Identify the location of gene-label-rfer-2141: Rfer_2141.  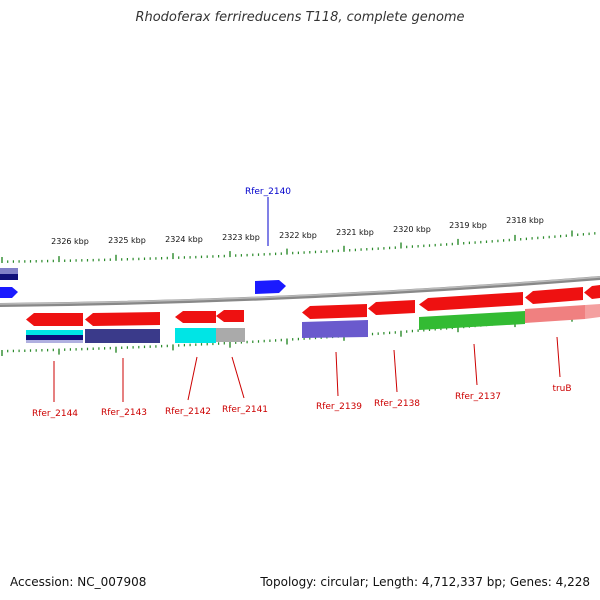
(245, 410).